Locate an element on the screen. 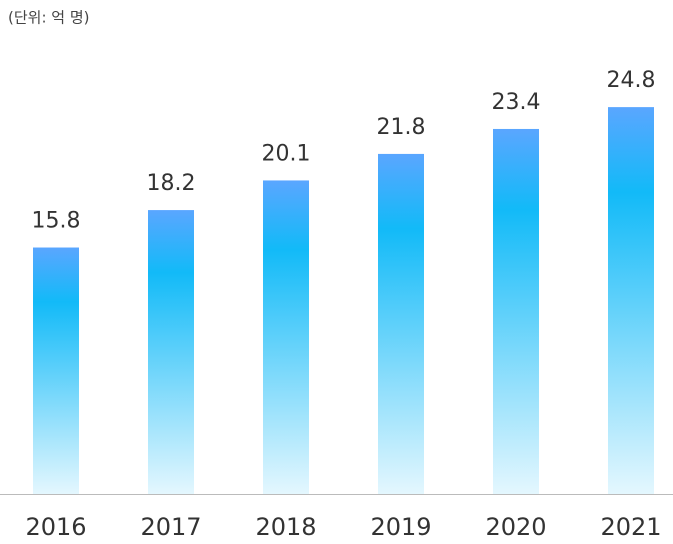 This screenshot has height=544, width=673. value-label: 23.4 is located at coordinates (516, 102).